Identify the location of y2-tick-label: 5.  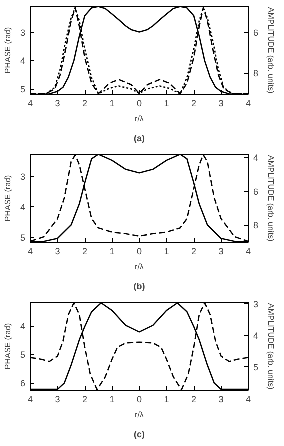
(256, 367).